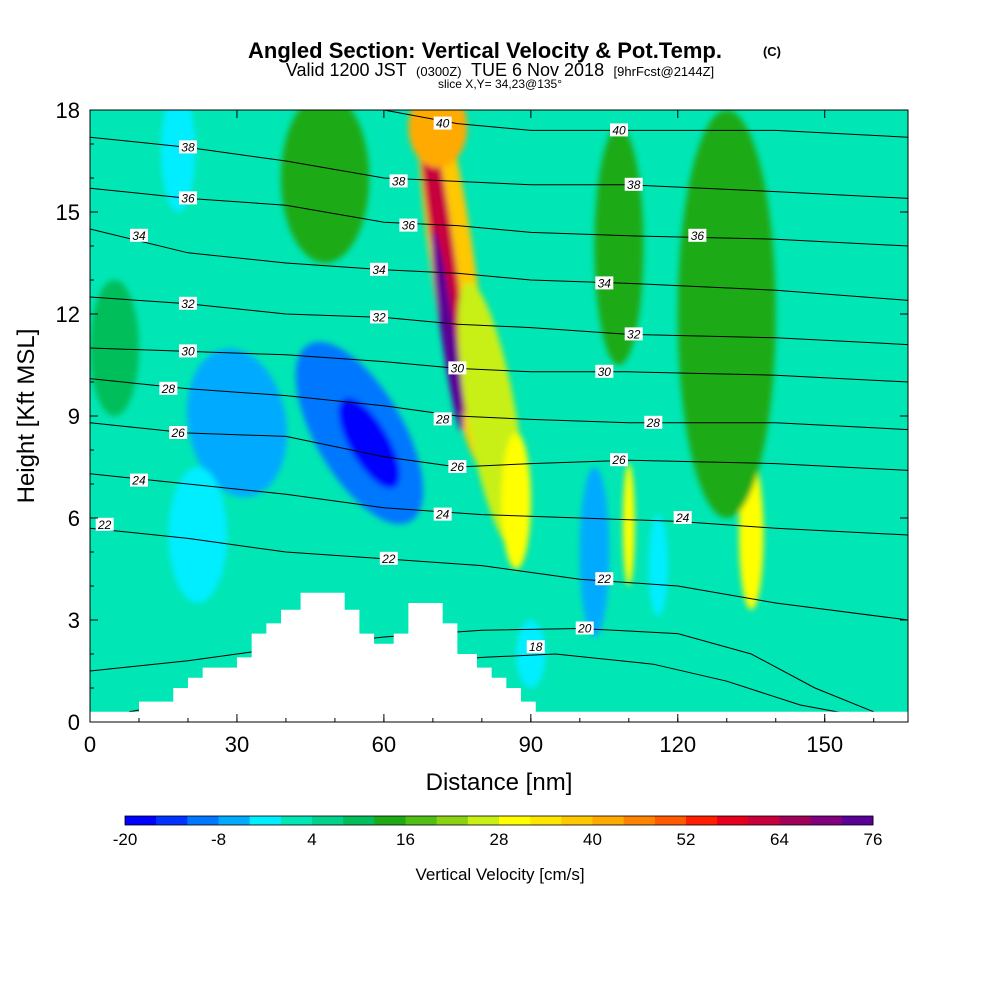 Image resolution: width=1000 pixels, height=1000 pixels. I want to click on isotherm-label-11: 36, so click(408, 225).